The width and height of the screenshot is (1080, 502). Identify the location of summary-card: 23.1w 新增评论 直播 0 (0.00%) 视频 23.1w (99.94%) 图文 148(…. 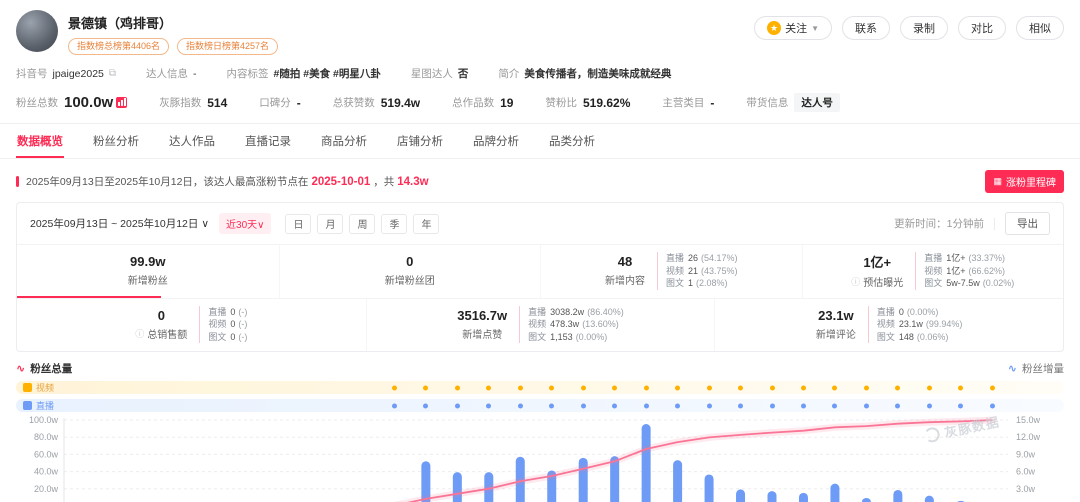
(888, 324).